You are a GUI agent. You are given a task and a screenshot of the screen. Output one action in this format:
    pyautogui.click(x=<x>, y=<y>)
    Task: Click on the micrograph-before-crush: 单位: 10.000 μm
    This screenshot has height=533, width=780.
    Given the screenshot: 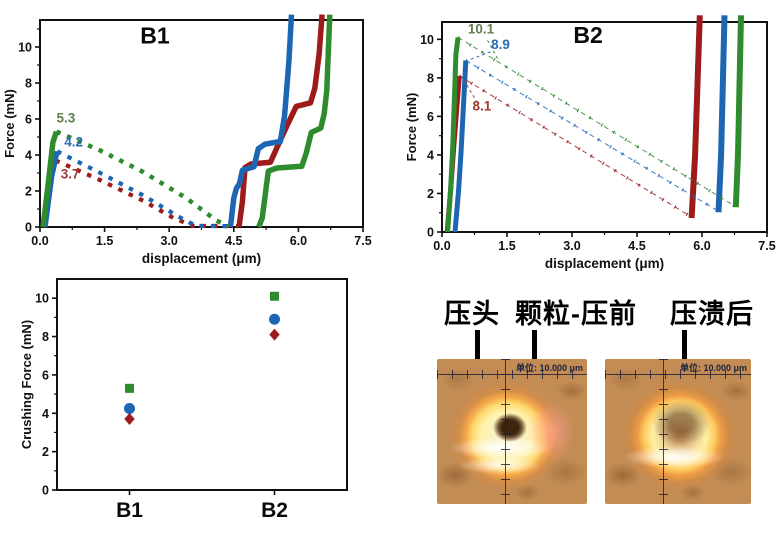 What is the action you would take?
    pyautogui.click(x=512, y=431)
    